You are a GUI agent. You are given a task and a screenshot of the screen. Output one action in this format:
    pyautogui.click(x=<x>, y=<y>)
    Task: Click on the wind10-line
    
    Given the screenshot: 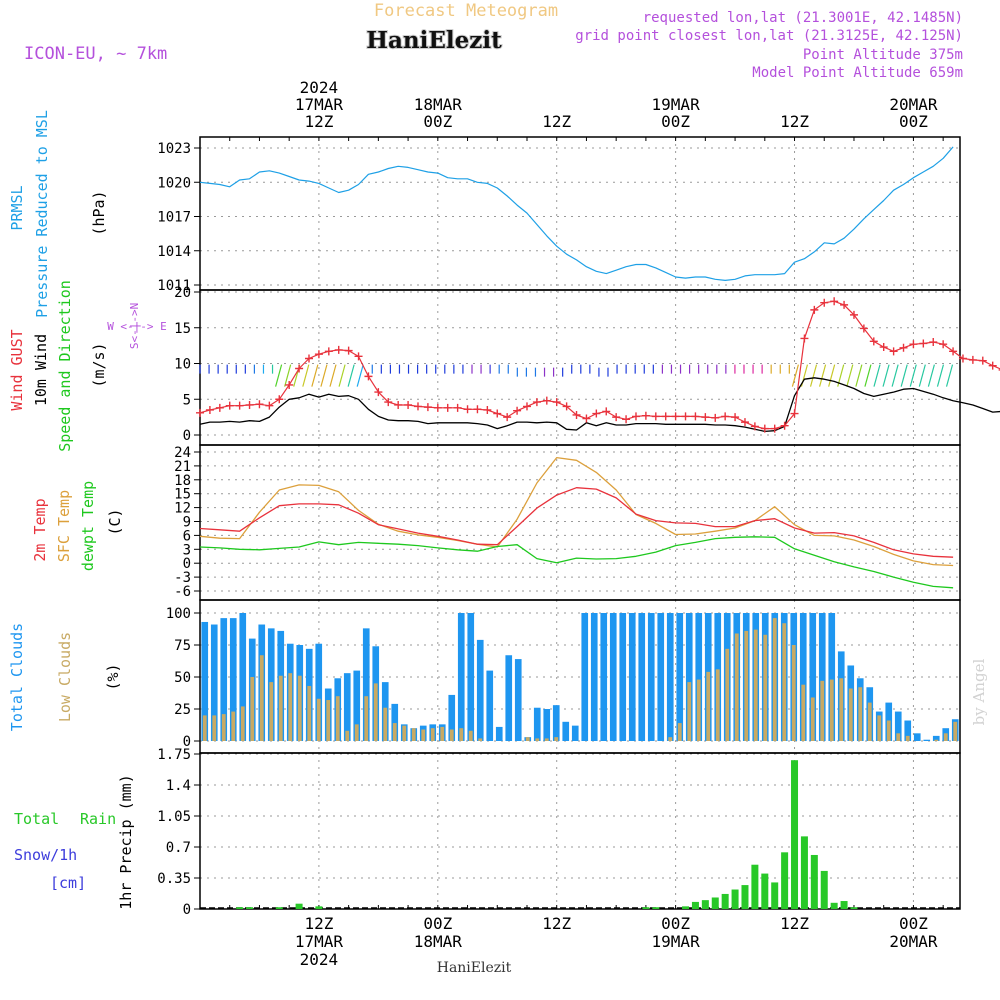 What is the action you would take?
    pyautogui.click(x=599, y=405)
    